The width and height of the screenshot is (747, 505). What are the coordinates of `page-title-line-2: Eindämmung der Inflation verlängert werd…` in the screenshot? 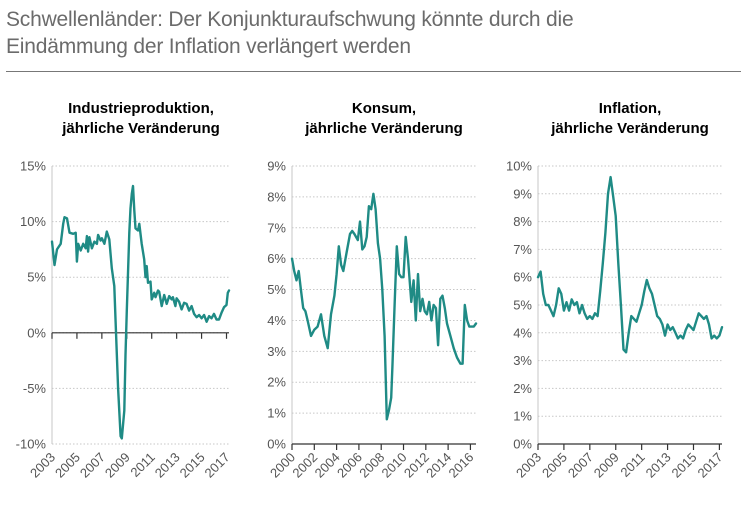 It's located at (208, 46).